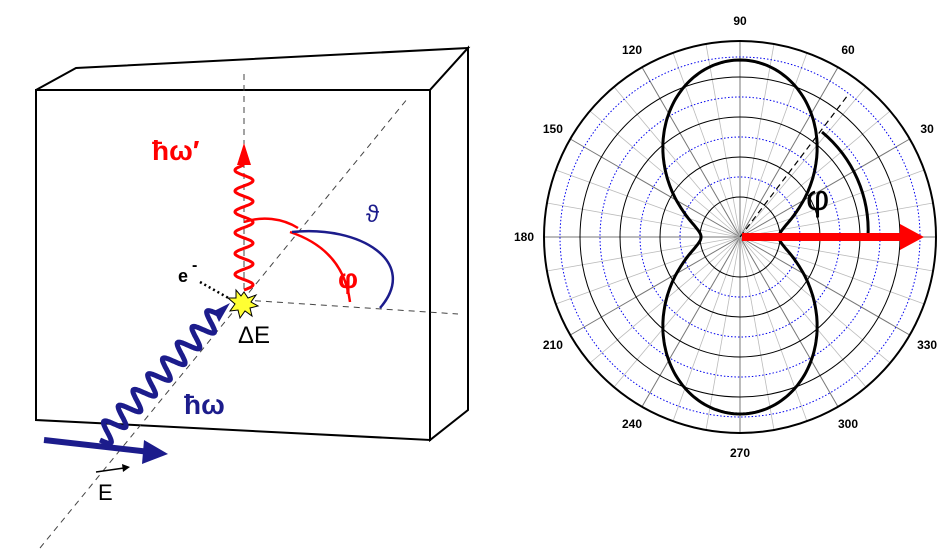 Image resolution: width=939 pixels, height=552 pixels. I want to click on theta-arc, so click(342, 269).